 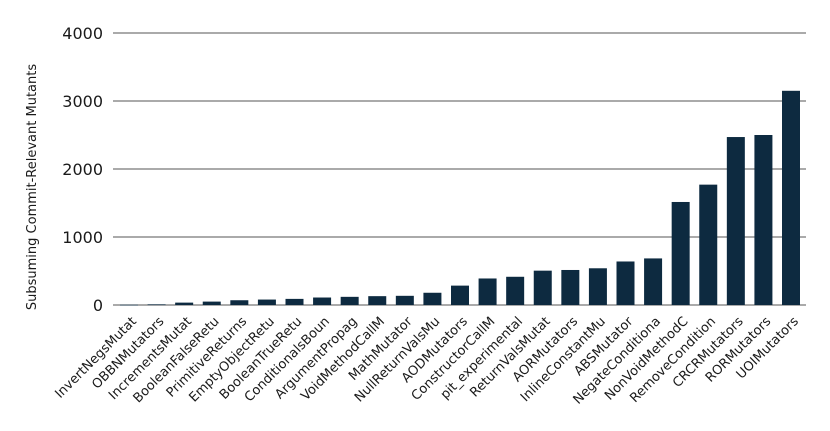 I want to click on y-tick-label: 3000, so click(x=82, y=101).